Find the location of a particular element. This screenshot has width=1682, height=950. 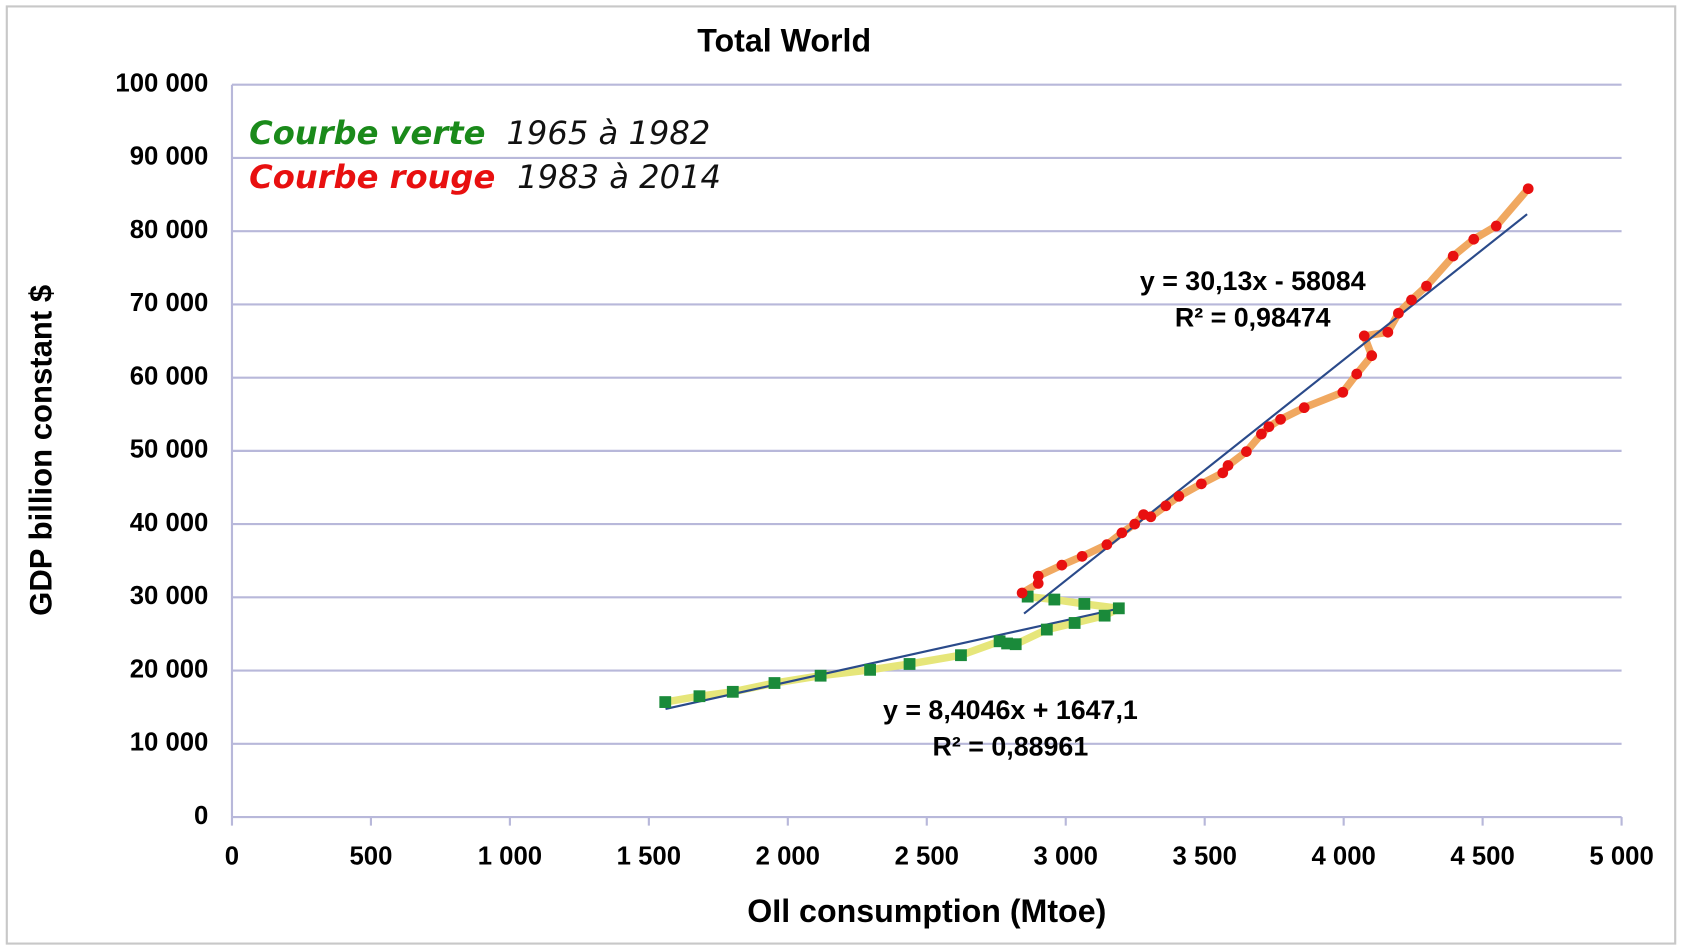

x-tick-label: 2 500 is located at coordinates (927, 857).